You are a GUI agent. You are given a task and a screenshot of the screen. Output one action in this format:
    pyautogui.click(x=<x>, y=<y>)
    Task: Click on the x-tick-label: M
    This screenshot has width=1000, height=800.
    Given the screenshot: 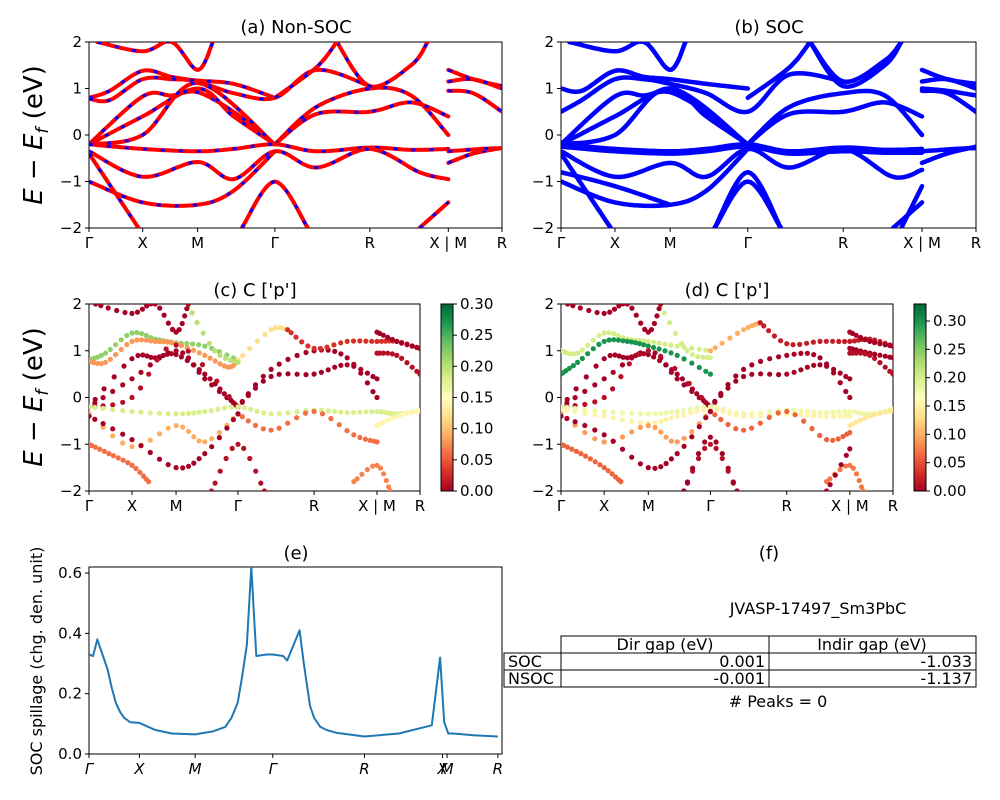 What is the action you would take?
    pyautogui.click(x=176, y=506)
    